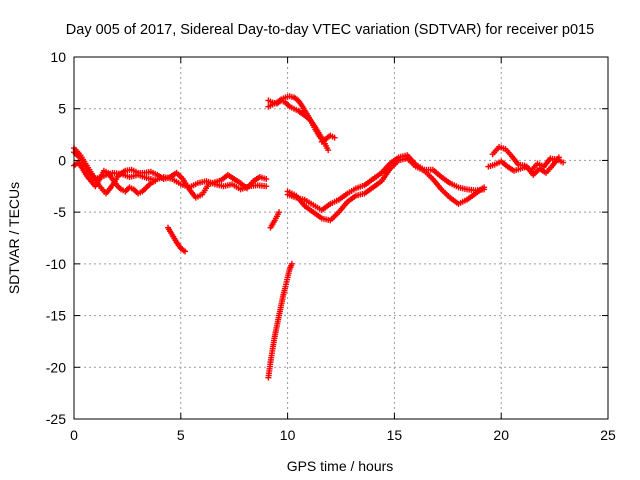 Image resolution: width=640 pixels, height=480 pixels. What do you see at coordinates (62, 109) in the screenshot?
I see `y-tick-label: 5` at bounding box center [62, 109].